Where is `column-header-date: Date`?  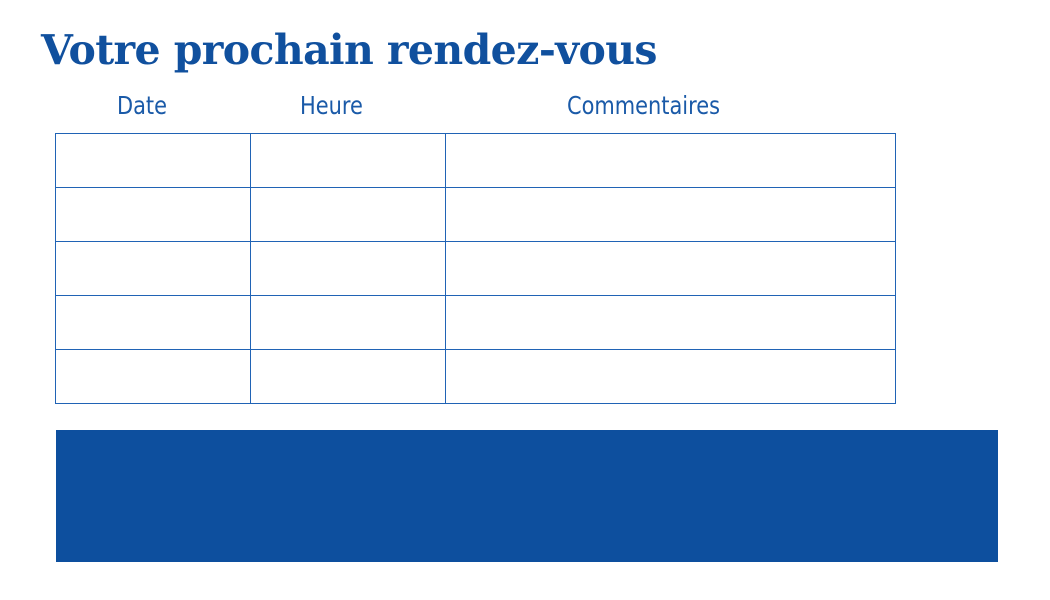 column-header-date: Date is located at coordinates (142, 105).